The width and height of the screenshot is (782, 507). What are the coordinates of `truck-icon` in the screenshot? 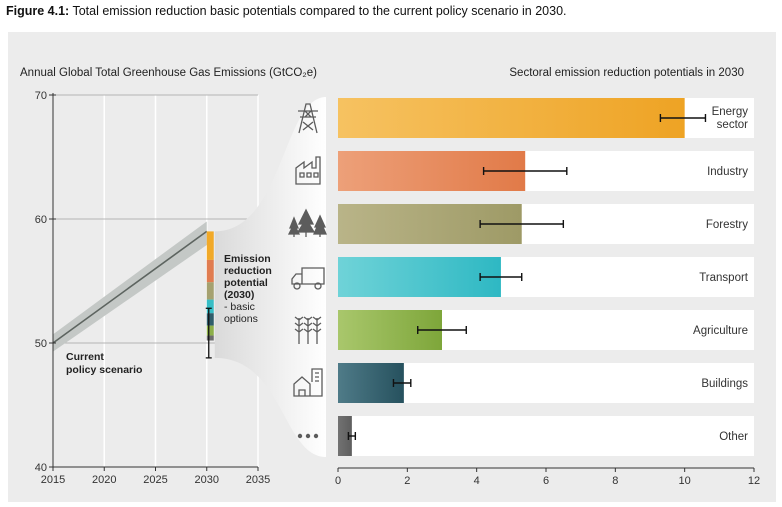 It's located at (308, 278).